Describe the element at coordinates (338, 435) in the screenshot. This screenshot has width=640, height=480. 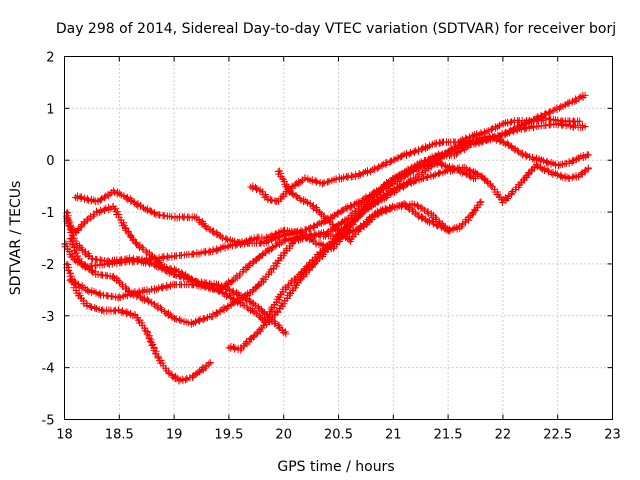
I see `x-tick-label: 20.5` at that location.